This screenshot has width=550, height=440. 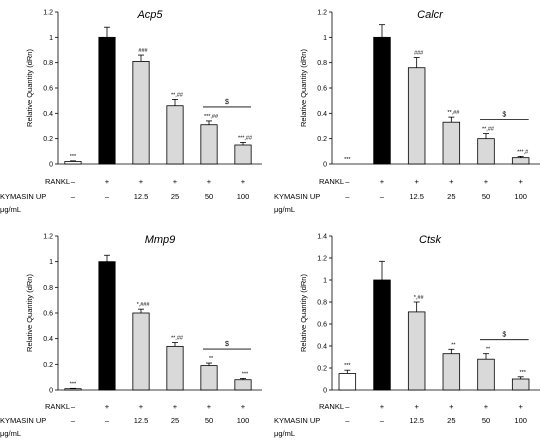 I want to click on chart-title: Acp5, so click(x=149, y=15).